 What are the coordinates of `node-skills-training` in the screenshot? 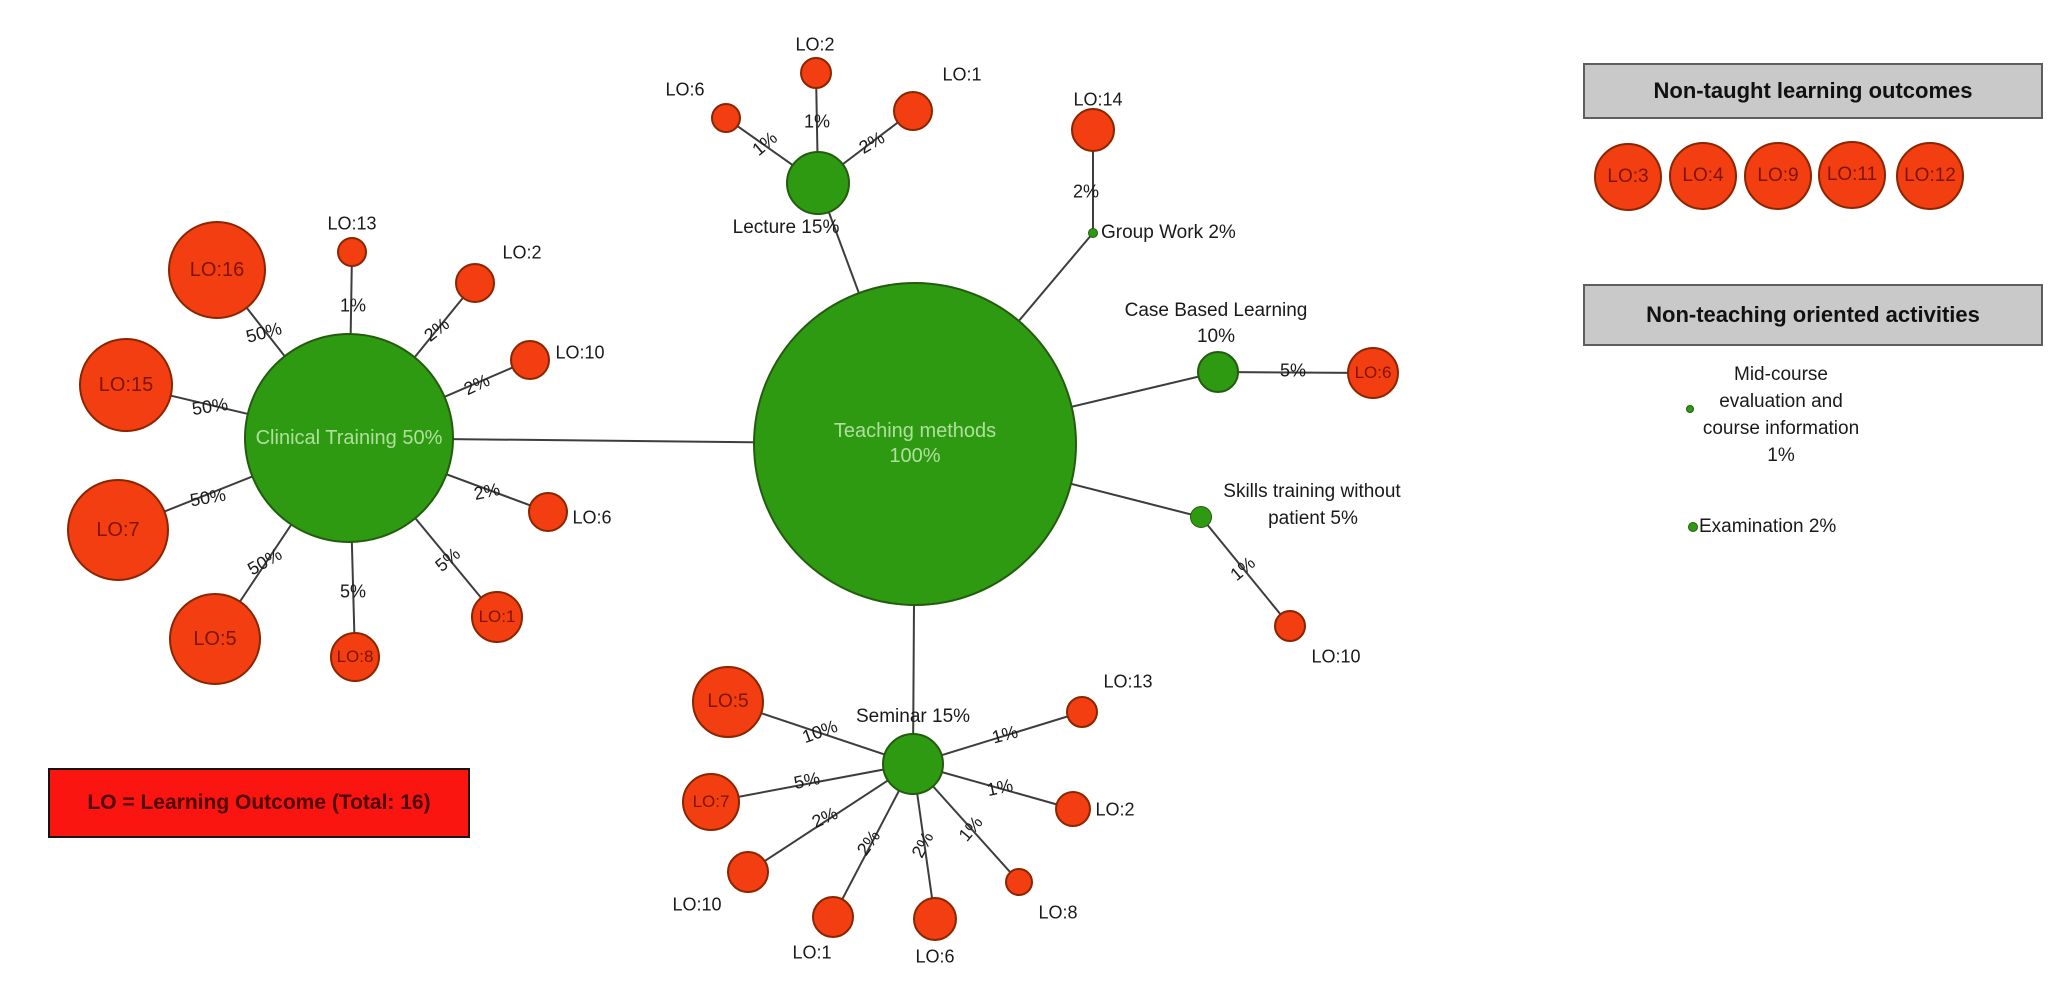 It's located at (1201, 517).